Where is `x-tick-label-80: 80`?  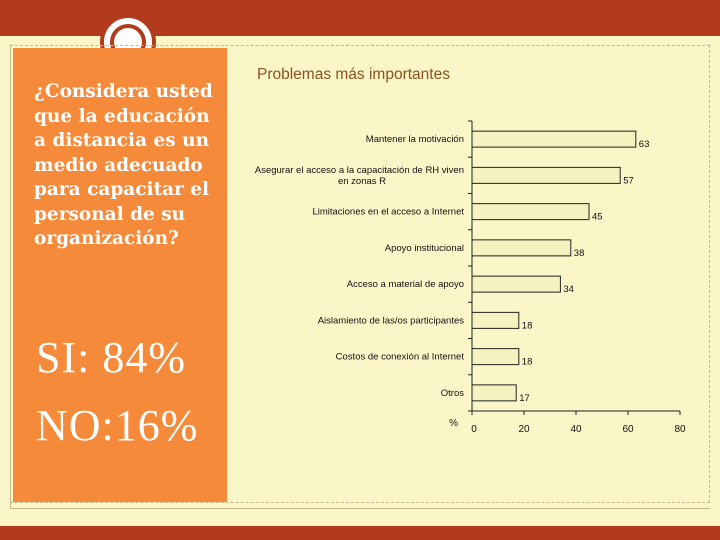 x-tick-label-80: 80 is located at coordinates (680, 429).